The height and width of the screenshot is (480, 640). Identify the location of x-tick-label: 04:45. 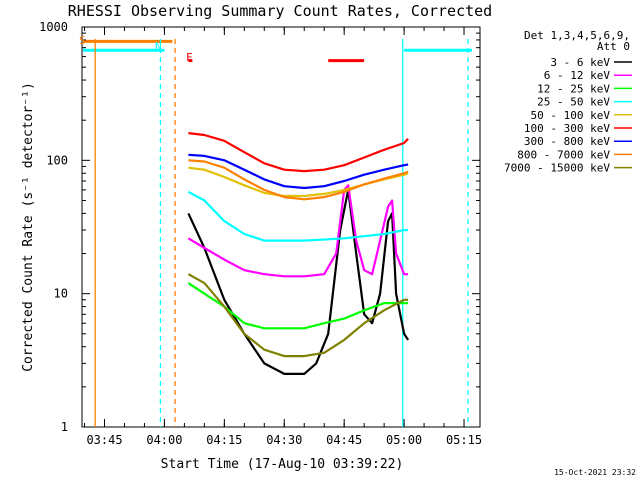
(344, 440).